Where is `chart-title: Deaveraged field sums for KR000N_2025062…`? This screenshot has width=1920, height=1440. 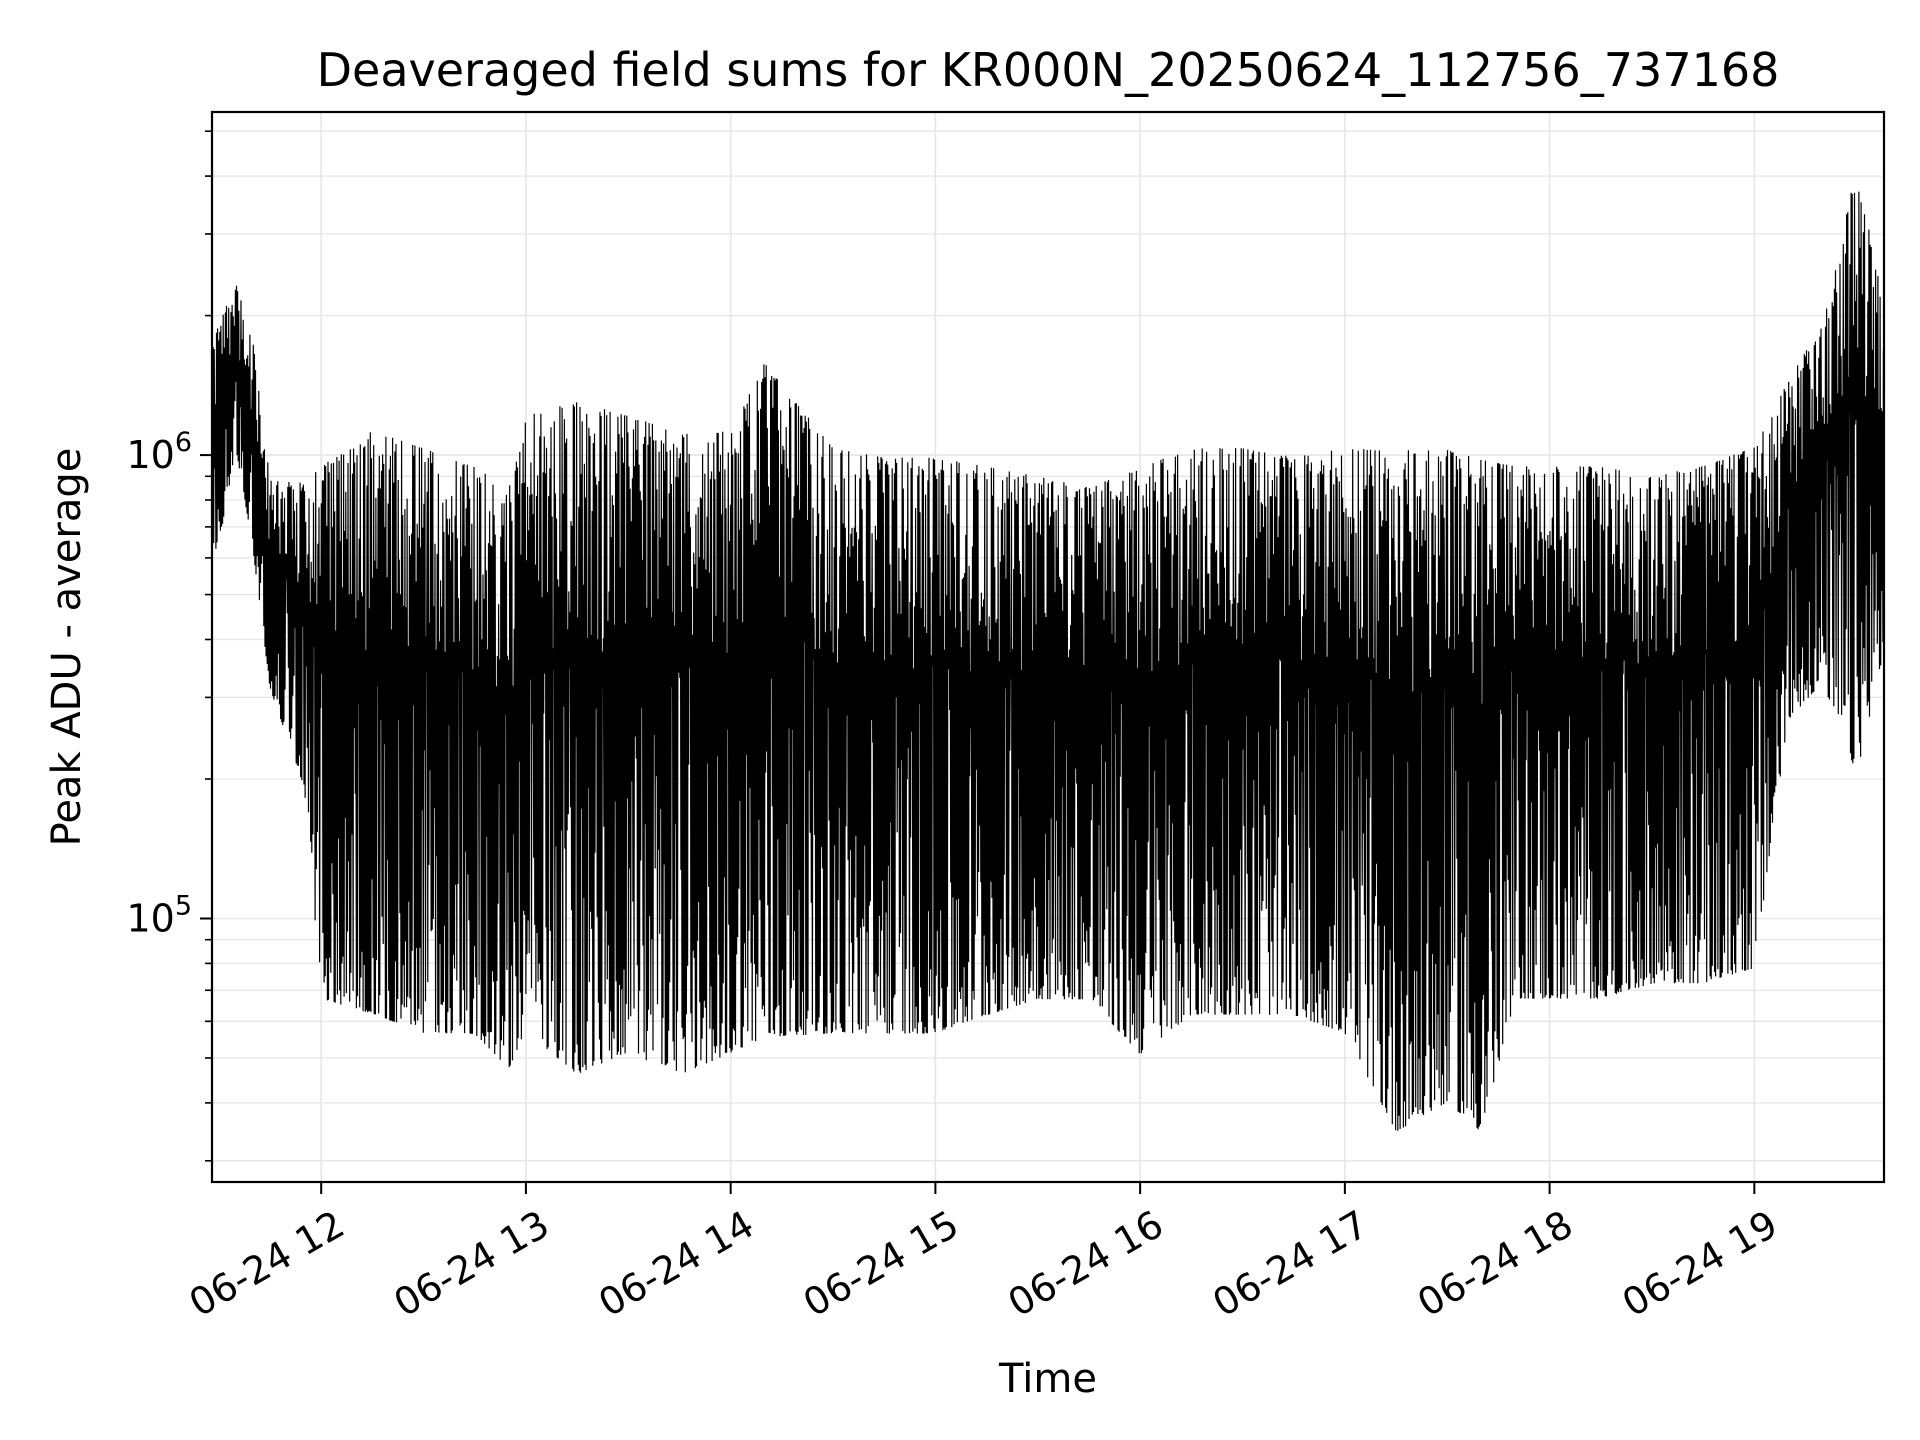
chart-title: Deaveraged field sums for KR000N_2025062… is located at coordinates (1048, 70).